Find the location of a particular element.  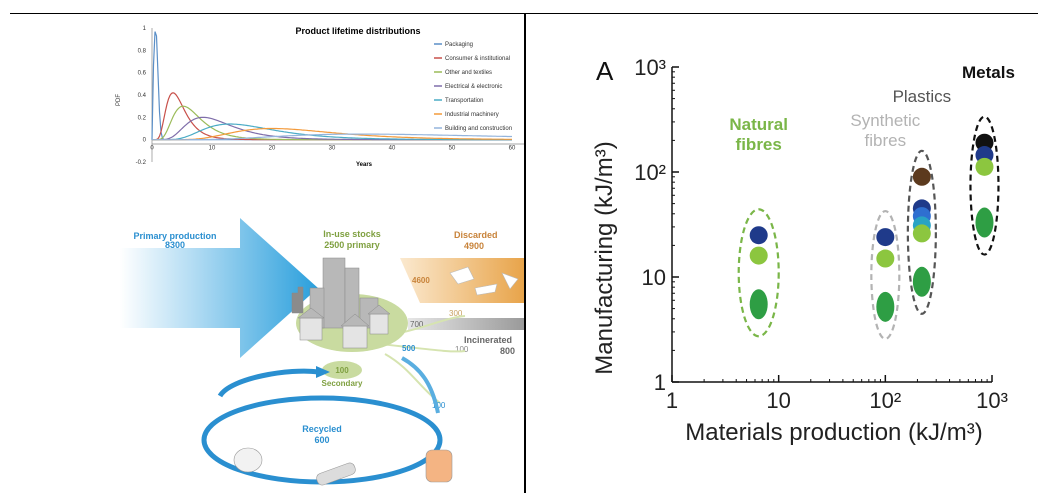

lifetime-x-axis-label: Years is located at coordinates (364, 165).